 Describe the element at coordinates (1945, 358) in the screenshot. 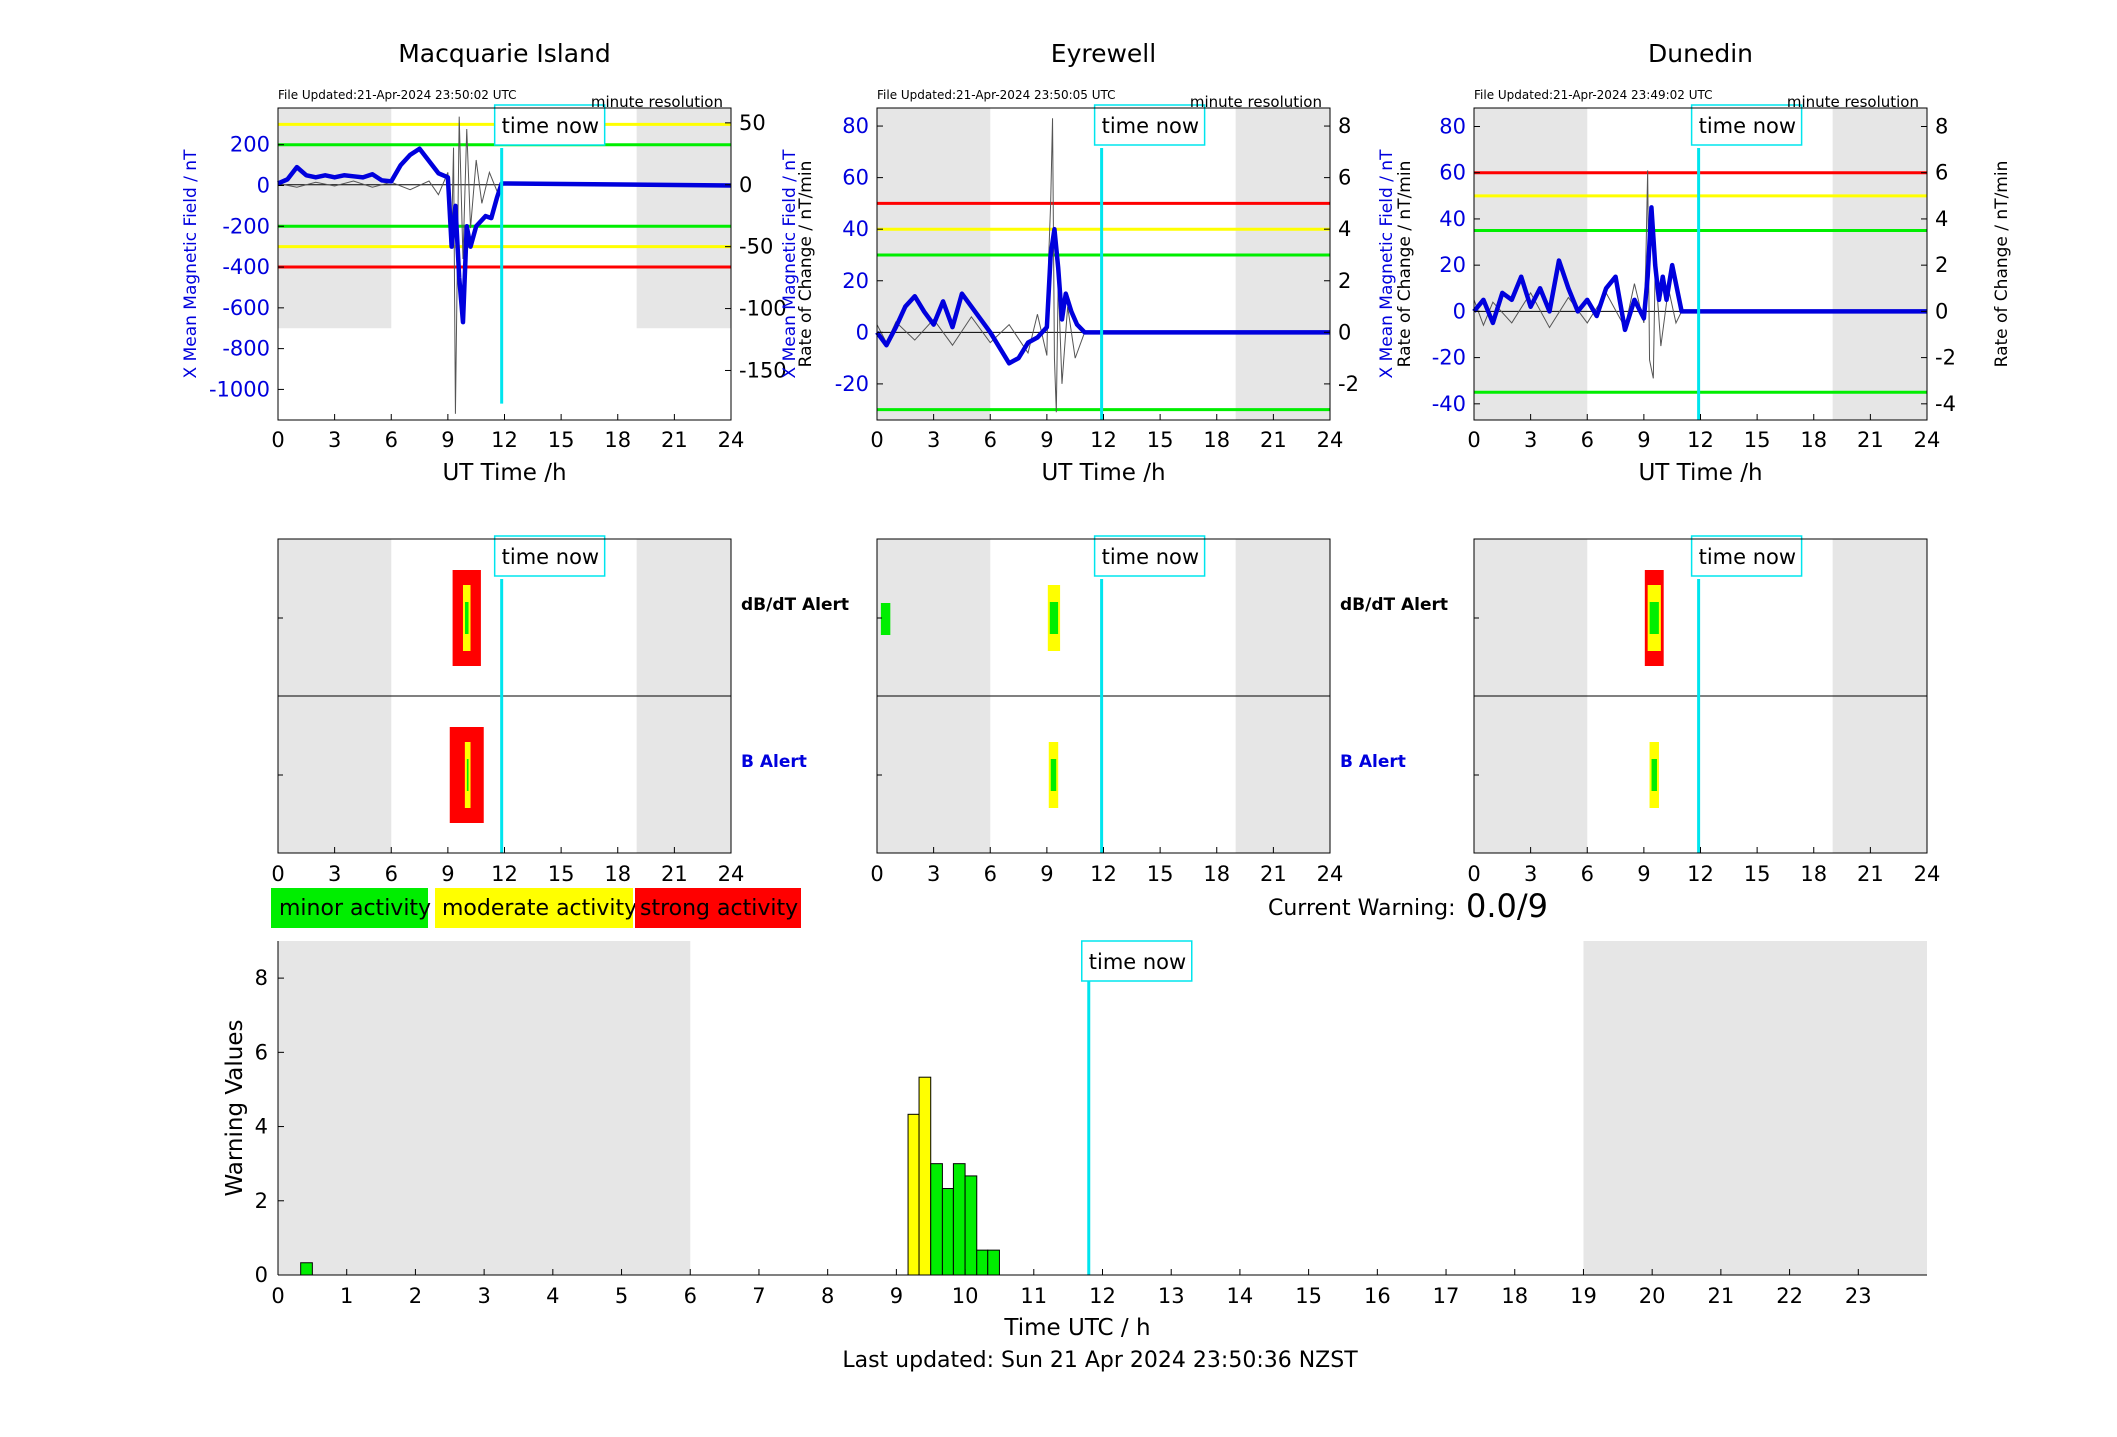

I see `y2-tick-label: -2` at that location.